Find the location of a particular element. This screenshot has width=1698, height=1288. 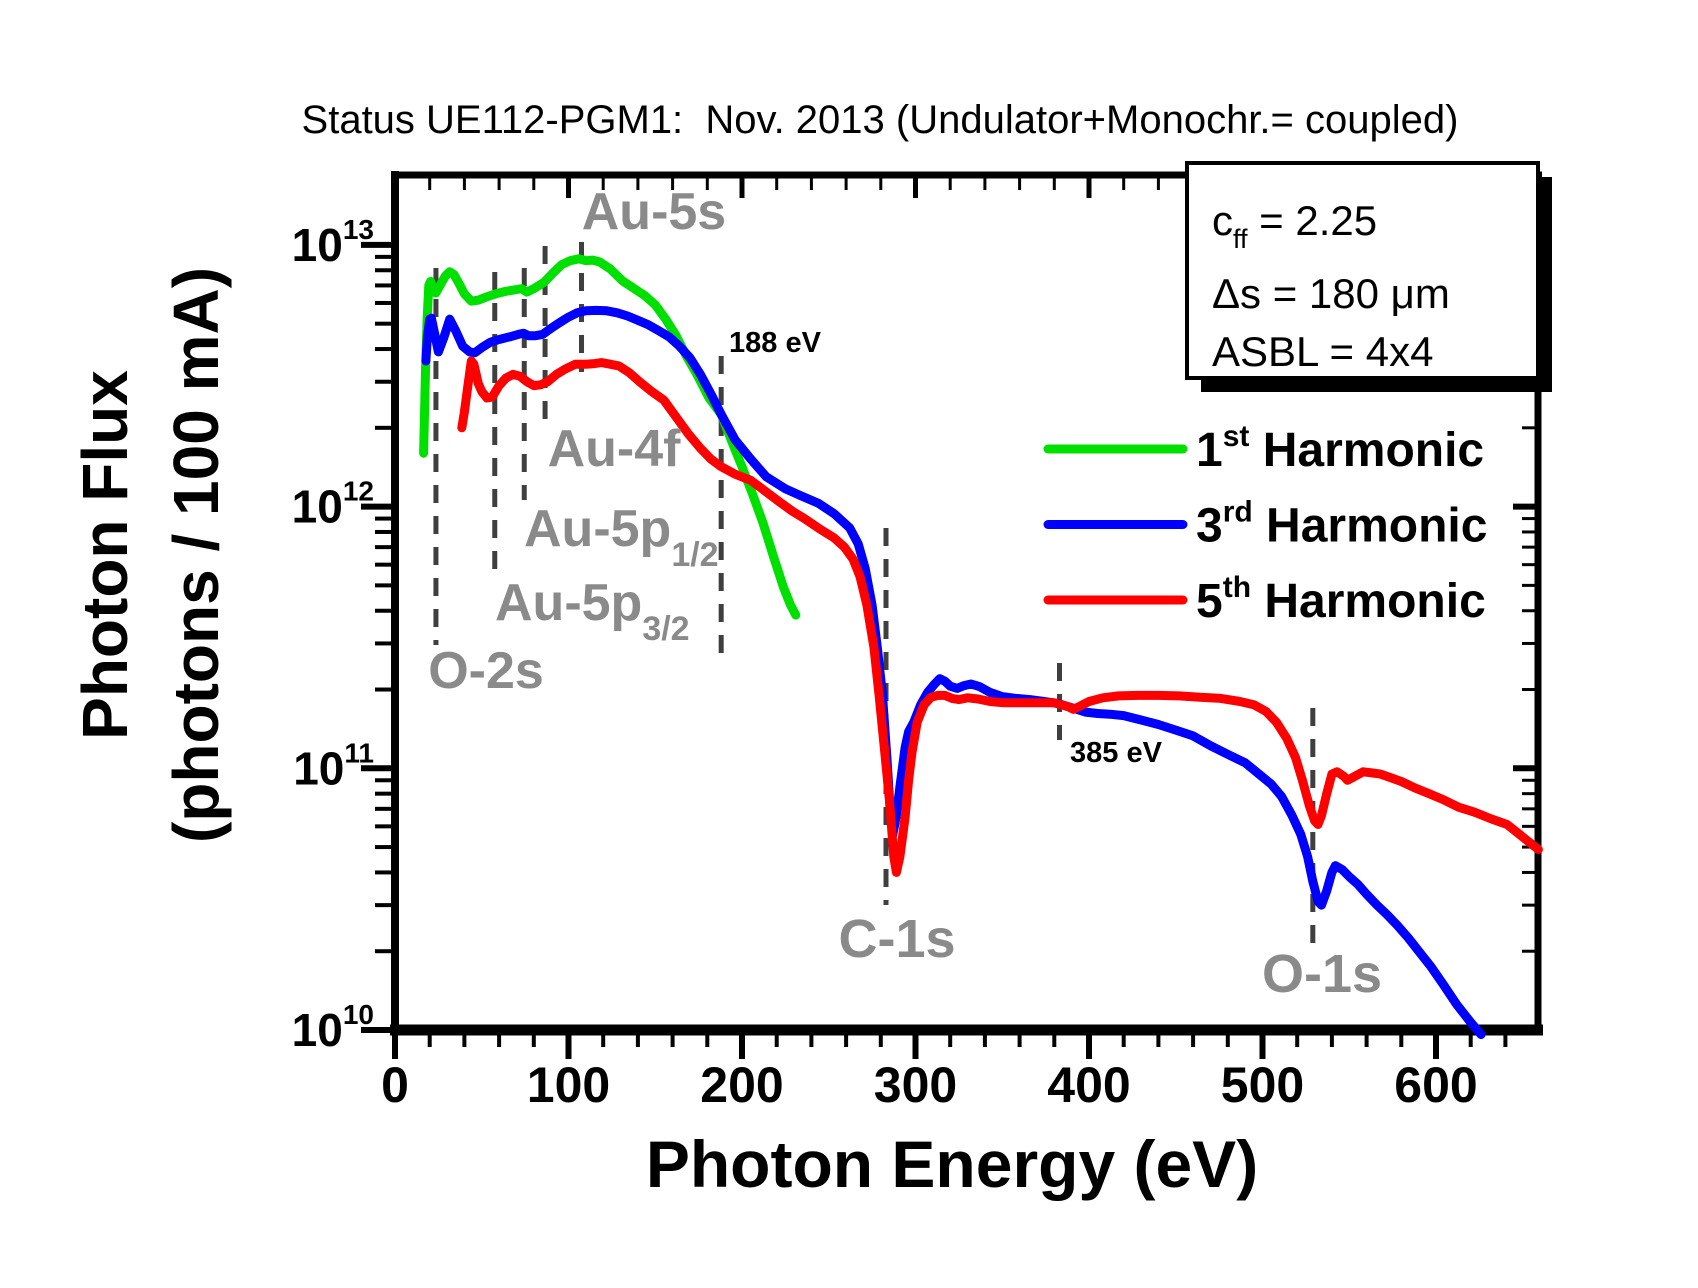

y-tick-label: 1012 is located at coordinates (333, 504).